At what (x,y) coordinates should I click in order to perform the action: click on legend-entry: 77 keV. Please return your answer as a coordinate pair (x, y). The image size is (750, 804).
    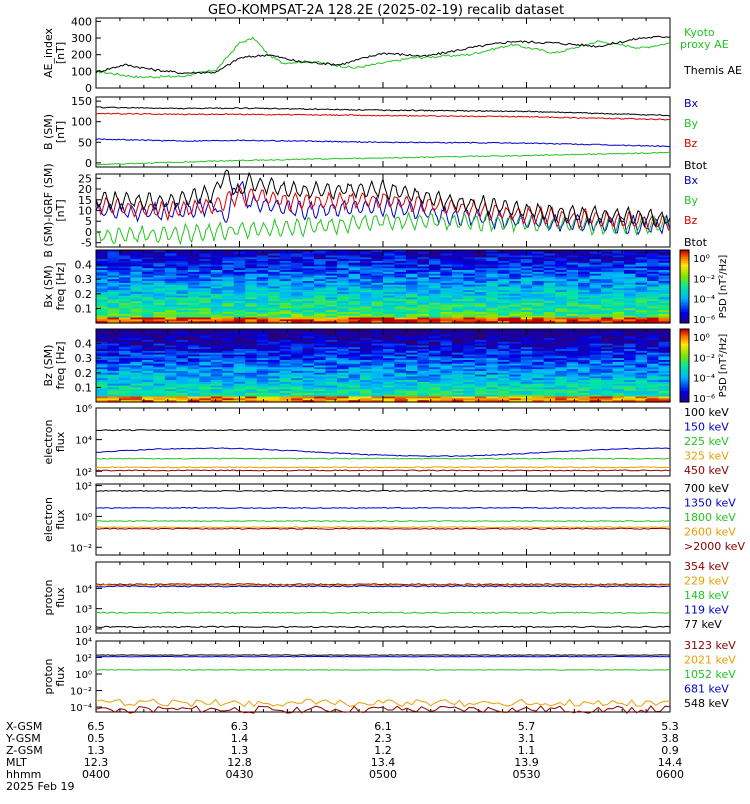
    Looking at the image, I should click on (703, 624).